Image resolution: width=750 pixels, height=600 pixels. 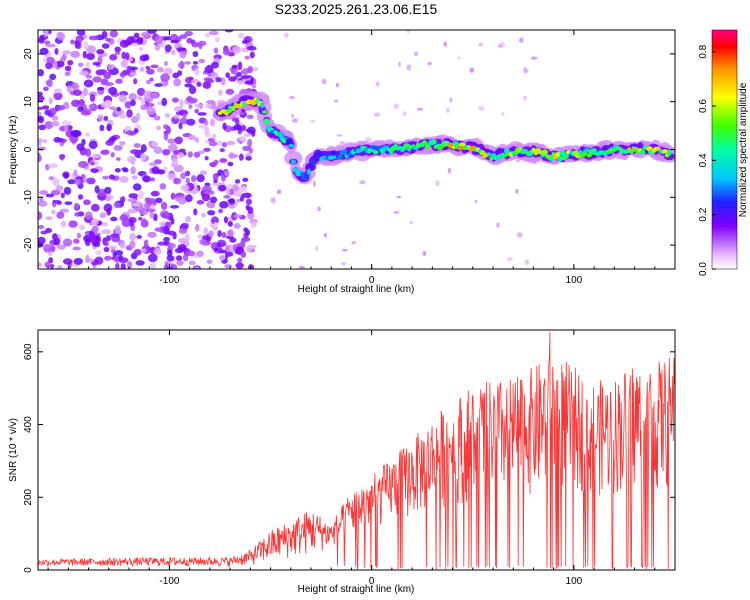 What do you see at coordinates (356, 9) in the screenshot?
I see `chart-title: S233.2025.261.23.06.E15` at bounding box center [356, 9].